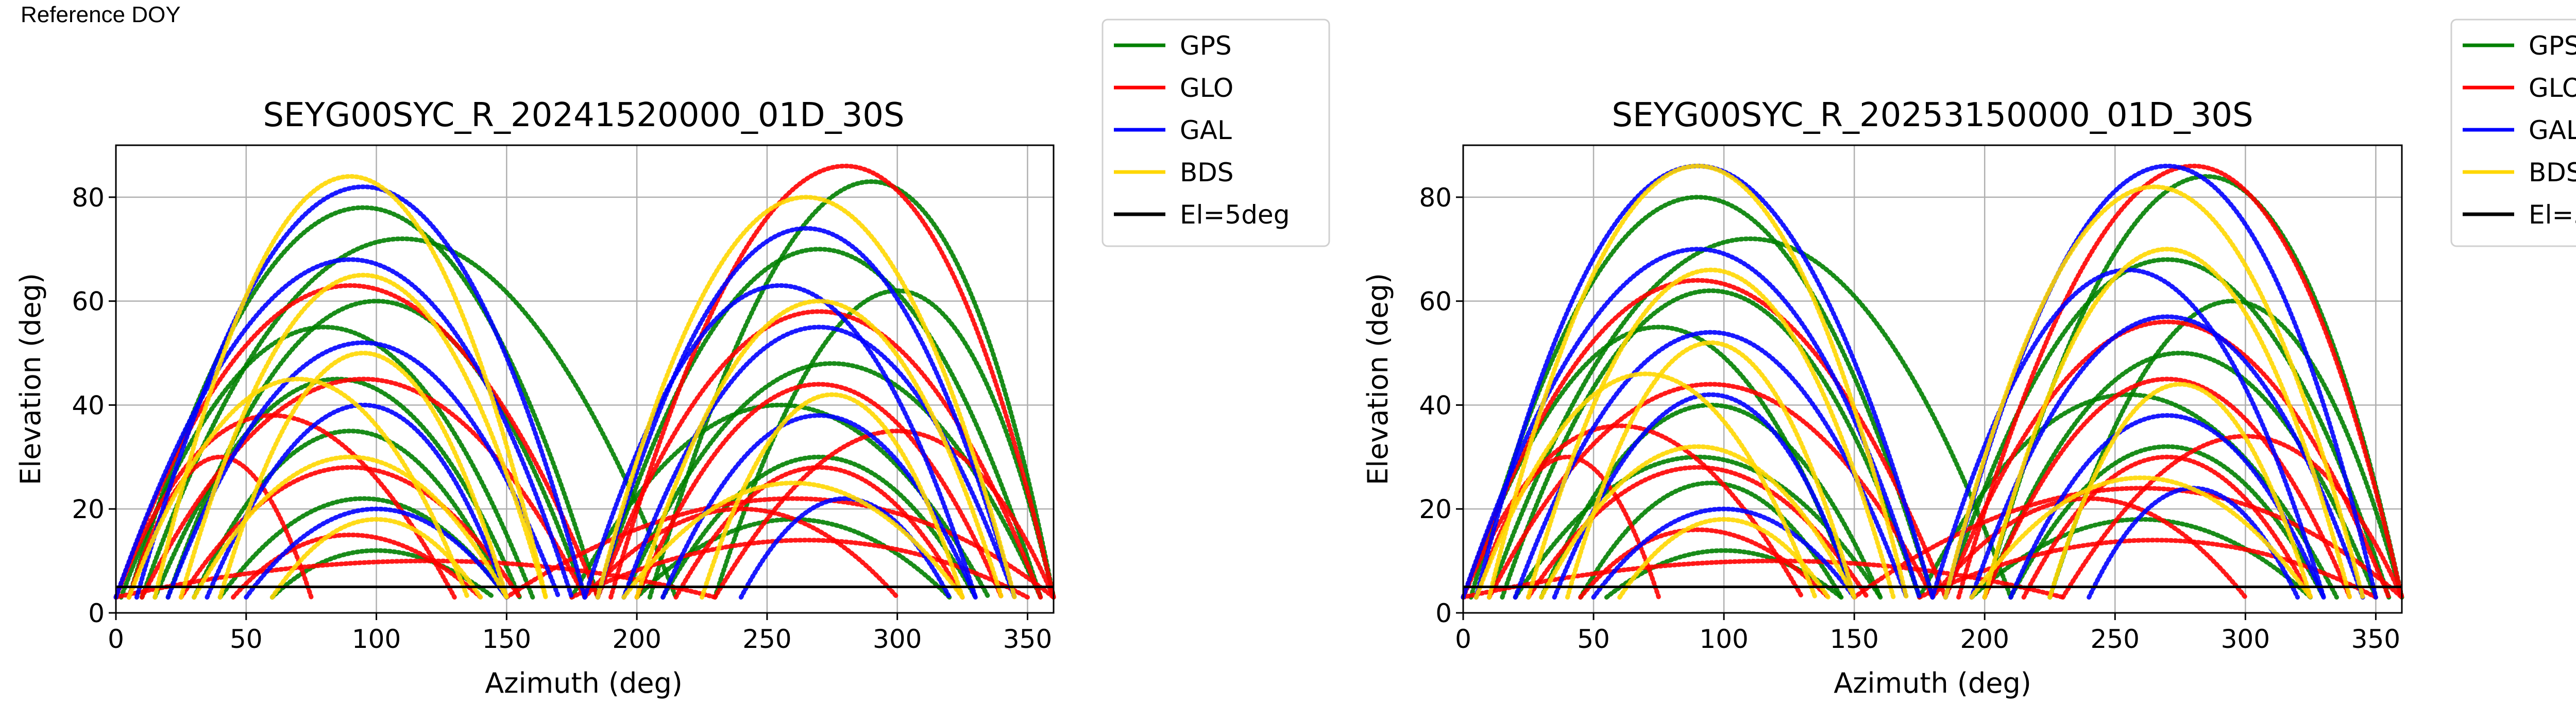 The width and height of the screenshot is (2576, 720). What do you see at coordinates (88, 405) in the screenshot?
I see `y-tick-label: 40` at bounding box center [88, 405].